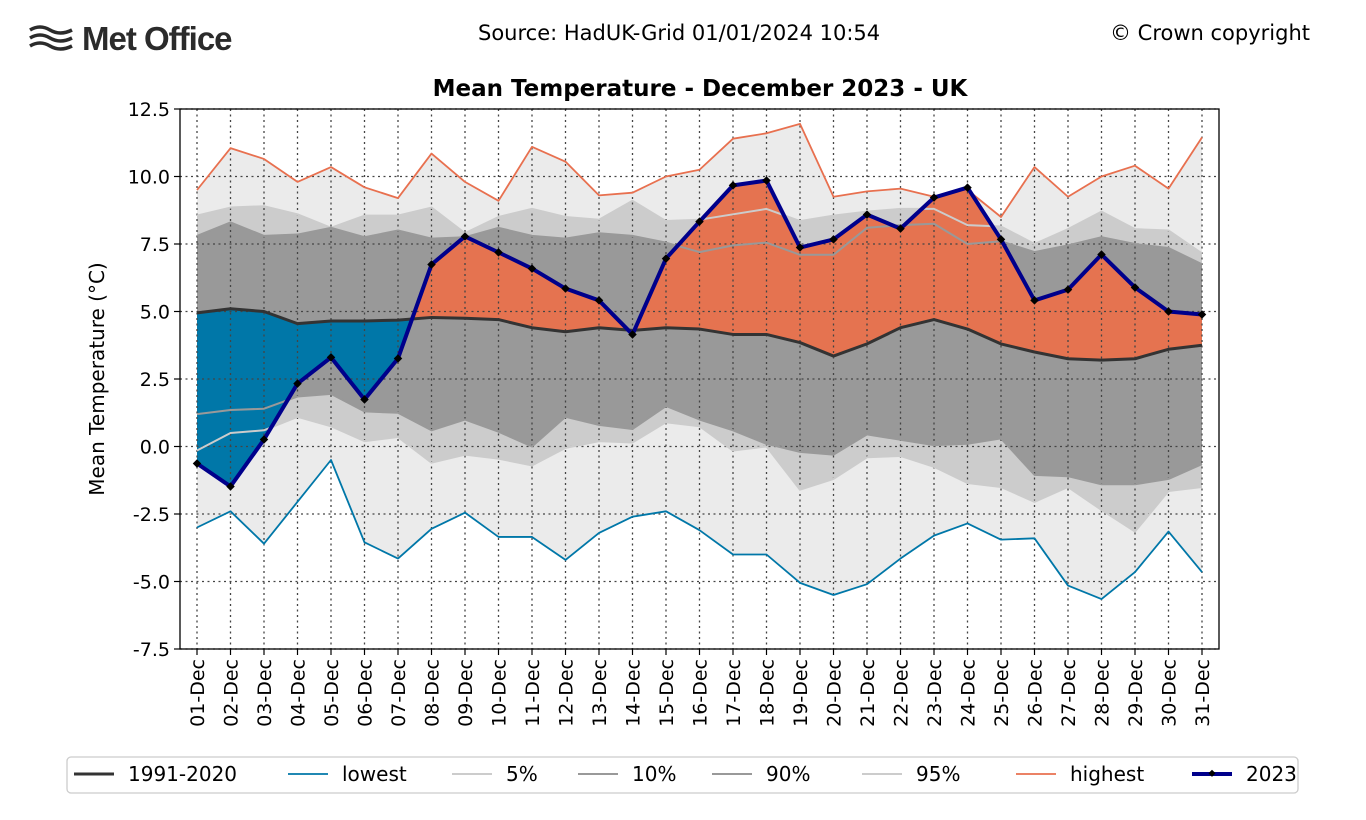 The width and height of the screenshot is (1366, 820). Describe the element at coordinates (182, 774) in the screenshot. I see `legend-label: 1991-2020` at that location.